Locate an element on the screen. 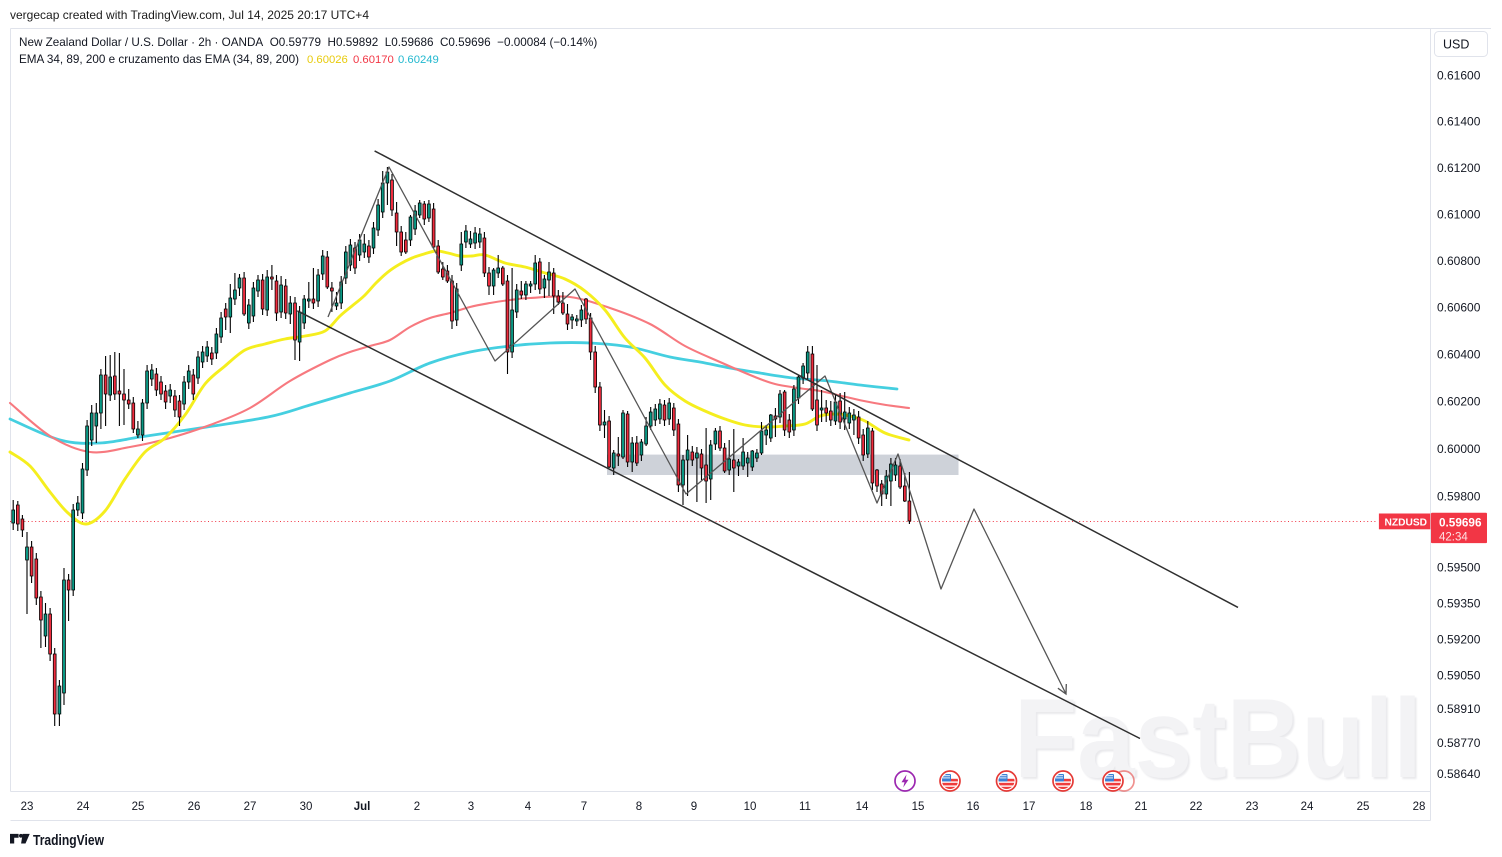 The height and width of the screenshot is (857, 1502). svg-text: FastBull is located at coordinates (1218, 738).